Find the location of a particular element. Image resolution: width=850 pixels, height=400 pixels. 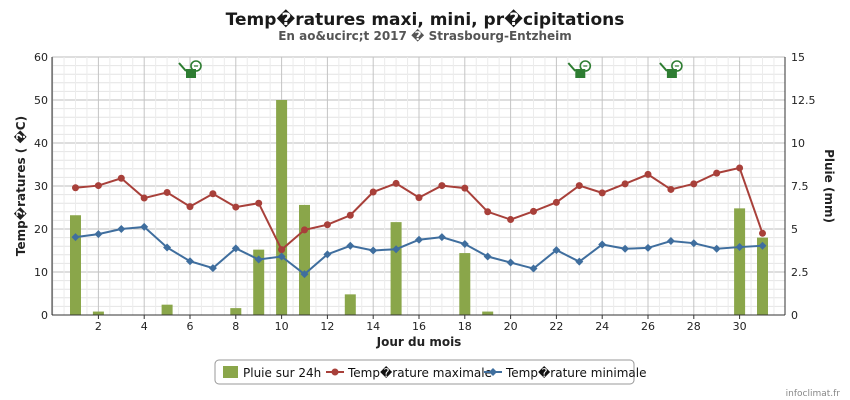

y-tick-label-left: 0 is located at coordinates (44, 315).